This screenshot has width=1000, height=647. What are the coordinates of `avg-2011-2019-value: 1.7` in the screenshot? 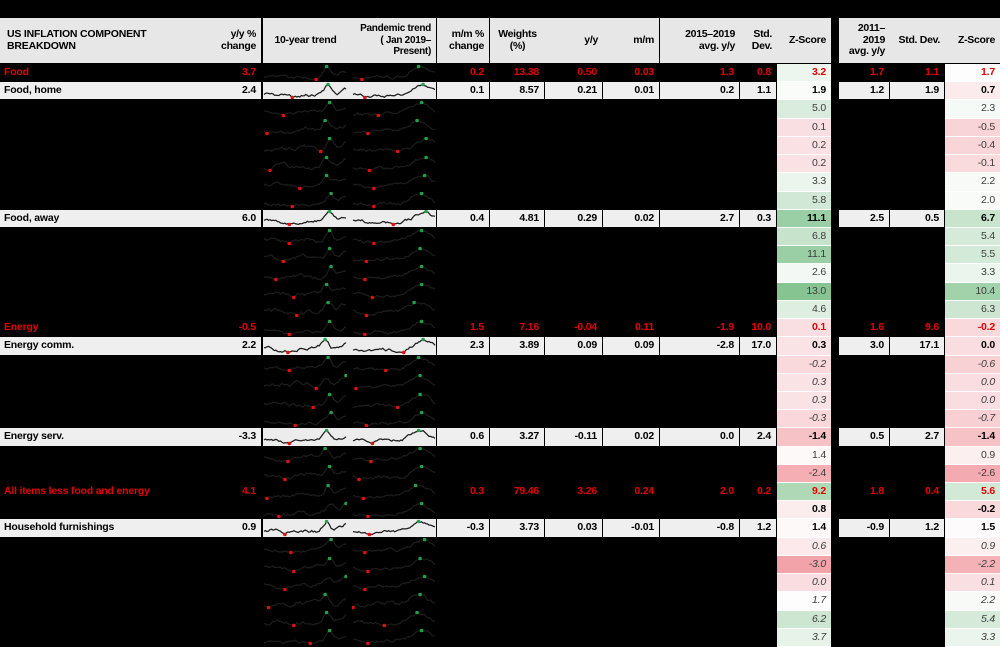 It's located at (864, 73).